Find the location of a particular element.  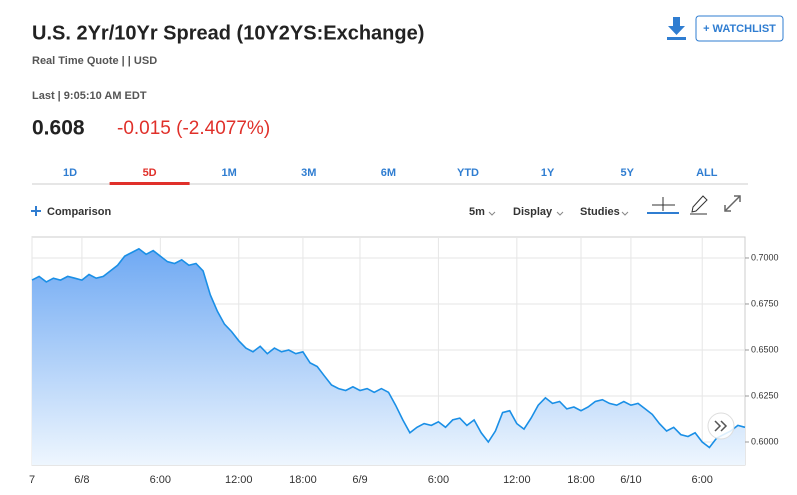

draw-tool is located at coordinates (699, 205).